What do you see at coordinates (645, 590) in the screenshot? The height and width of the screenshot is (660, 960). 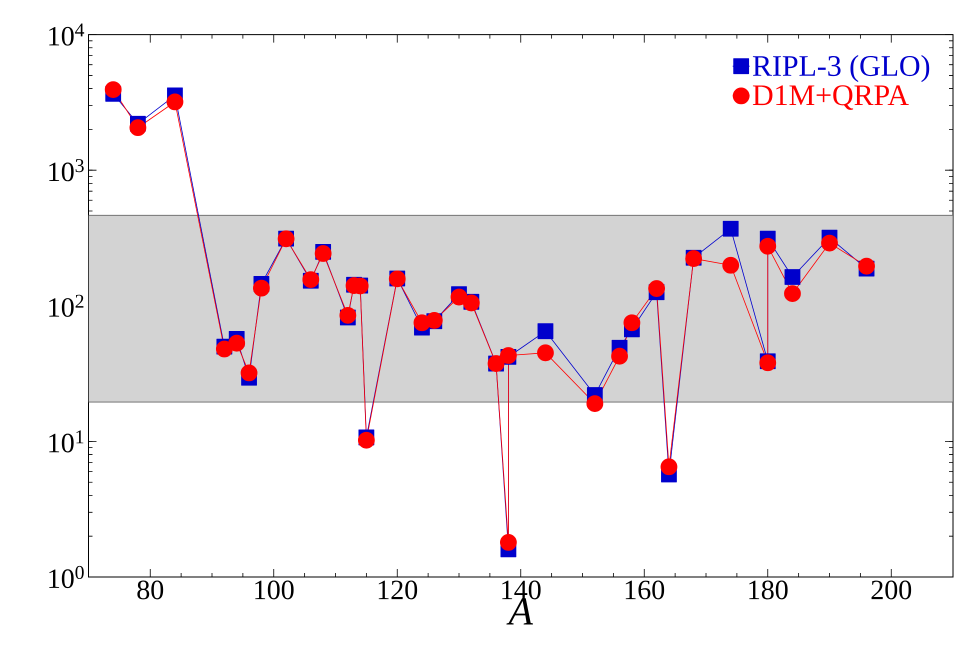 I see `x-tick-label: 160` at bounding box center [645, 590].